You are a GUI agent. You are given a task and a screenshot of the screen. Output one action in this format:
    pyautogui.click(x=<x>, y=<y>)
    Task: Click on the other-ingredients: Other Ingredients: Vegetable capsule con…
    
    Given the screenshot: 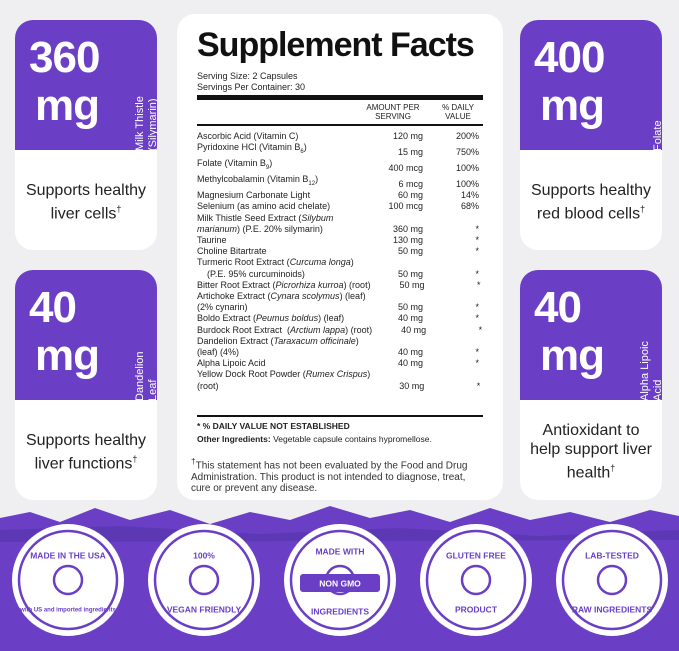 What is the action you would take?
    pyautogui.click(x=314, y=439)
    